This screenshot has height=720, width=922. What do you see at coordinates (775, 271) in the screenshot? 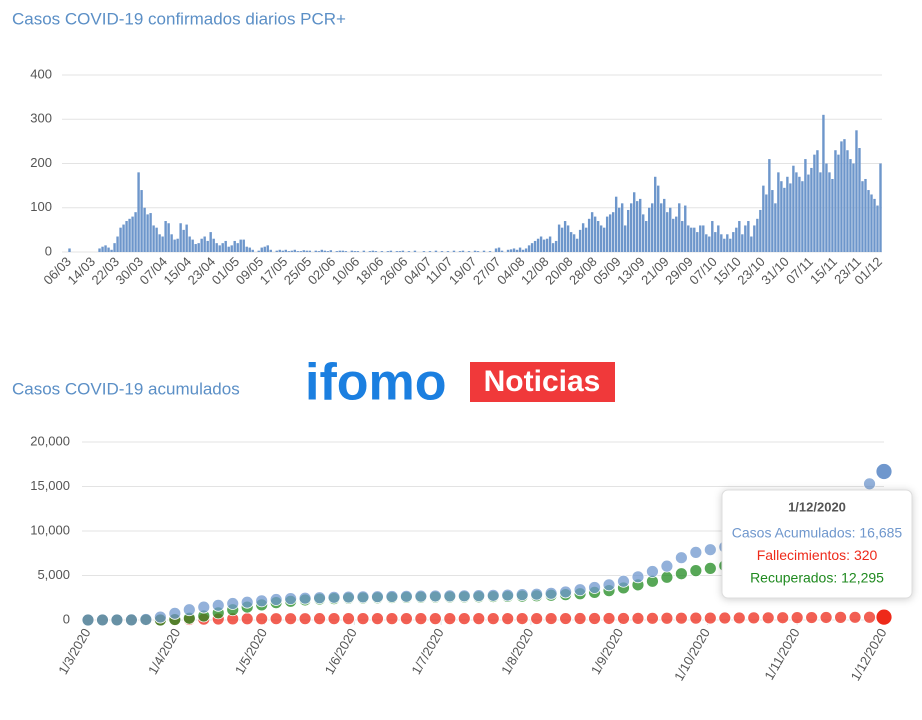
I see `x-tick-label: 31/10` at bounding box center [775, 271].